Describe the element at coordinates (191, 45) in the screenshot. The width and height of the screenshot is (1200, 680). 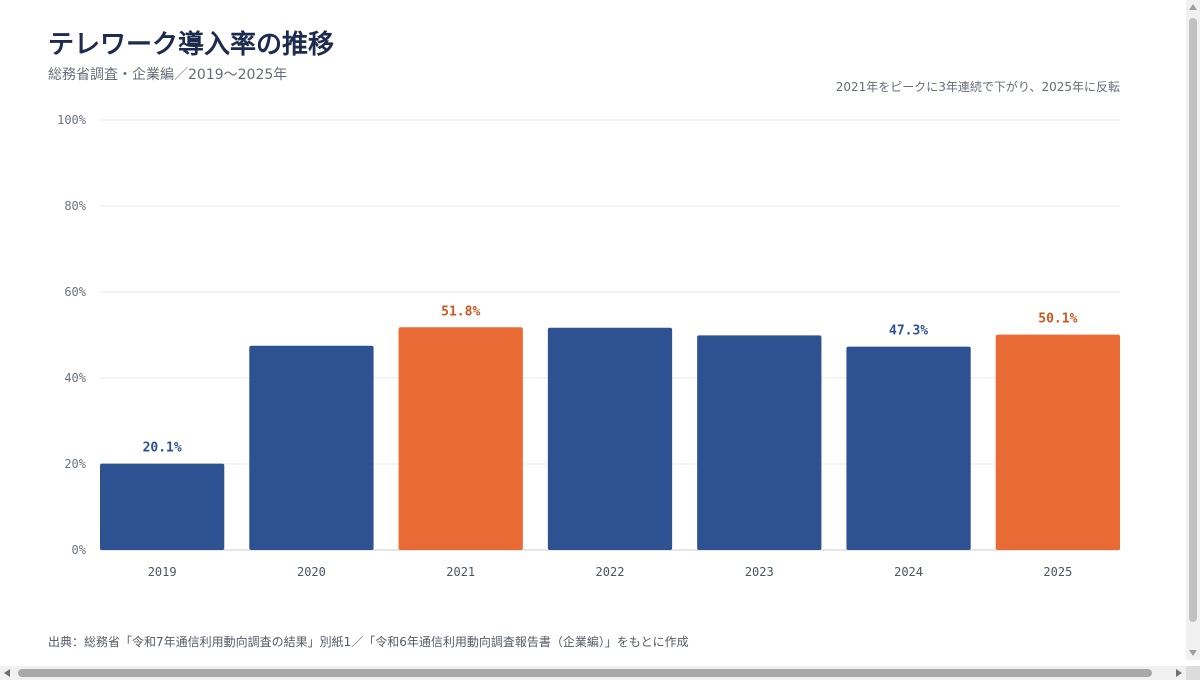
I see `chart-title: テレワーク導入率の推移` at that location.